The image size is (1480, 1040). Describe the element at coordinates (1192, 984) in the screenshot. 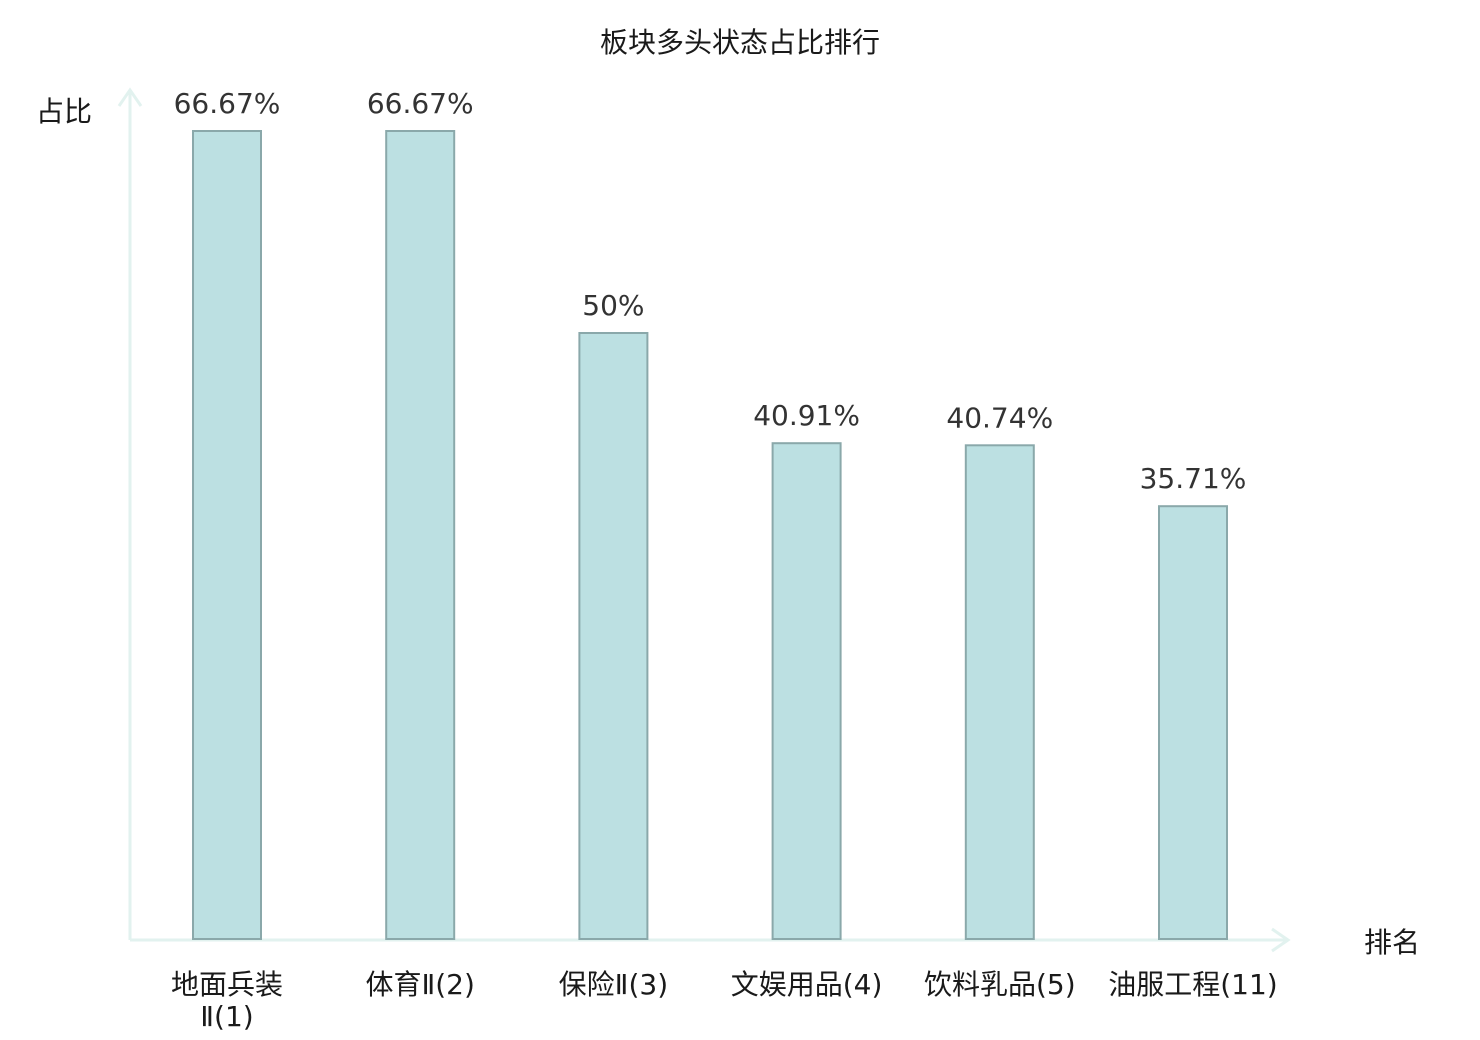

I see `category-tick-label: 油服工程(11)` at that location.